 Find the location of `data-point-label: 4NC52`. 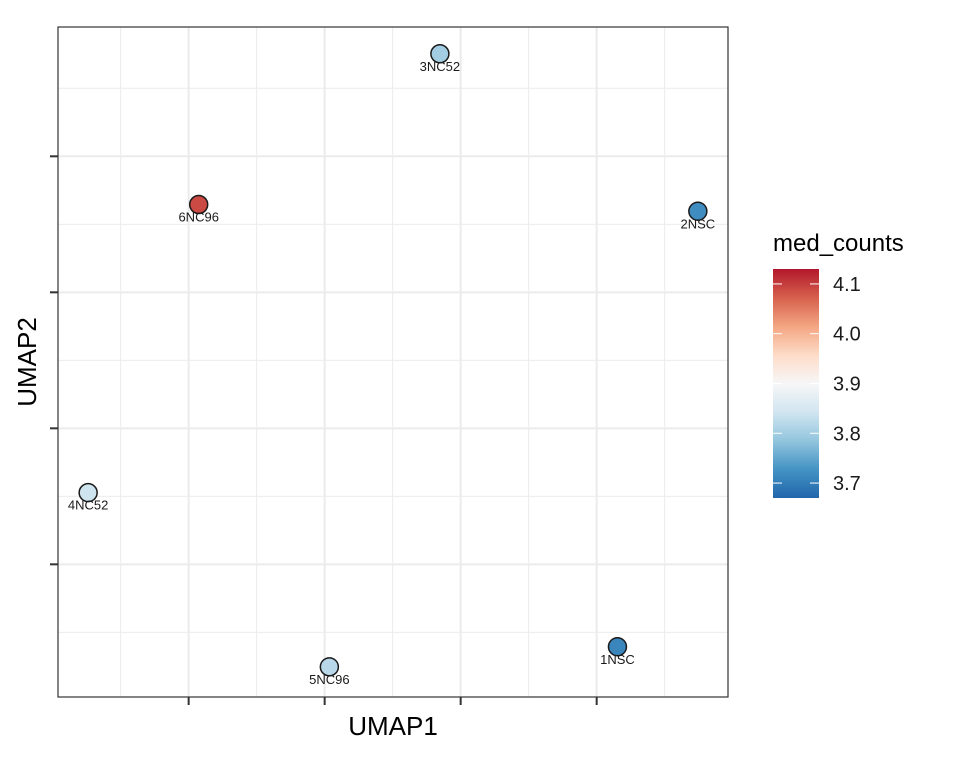

data-point-label: 4NC52 is located at coordinates (88, 505).